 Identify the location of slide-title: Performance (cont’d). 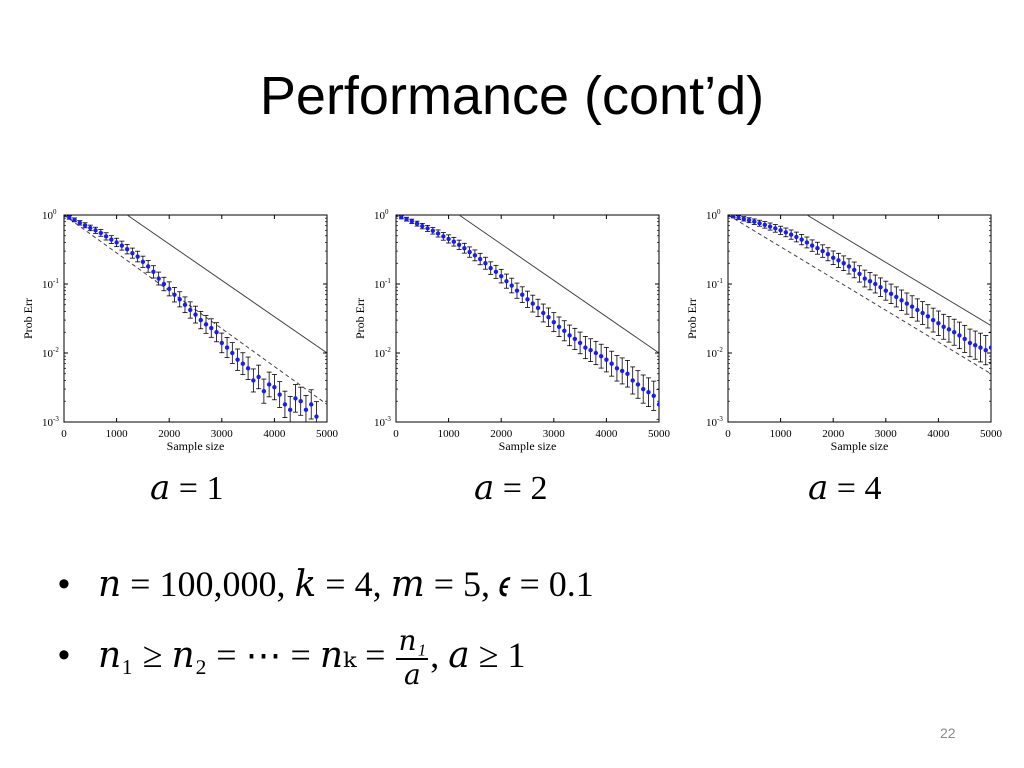
(512, 96).